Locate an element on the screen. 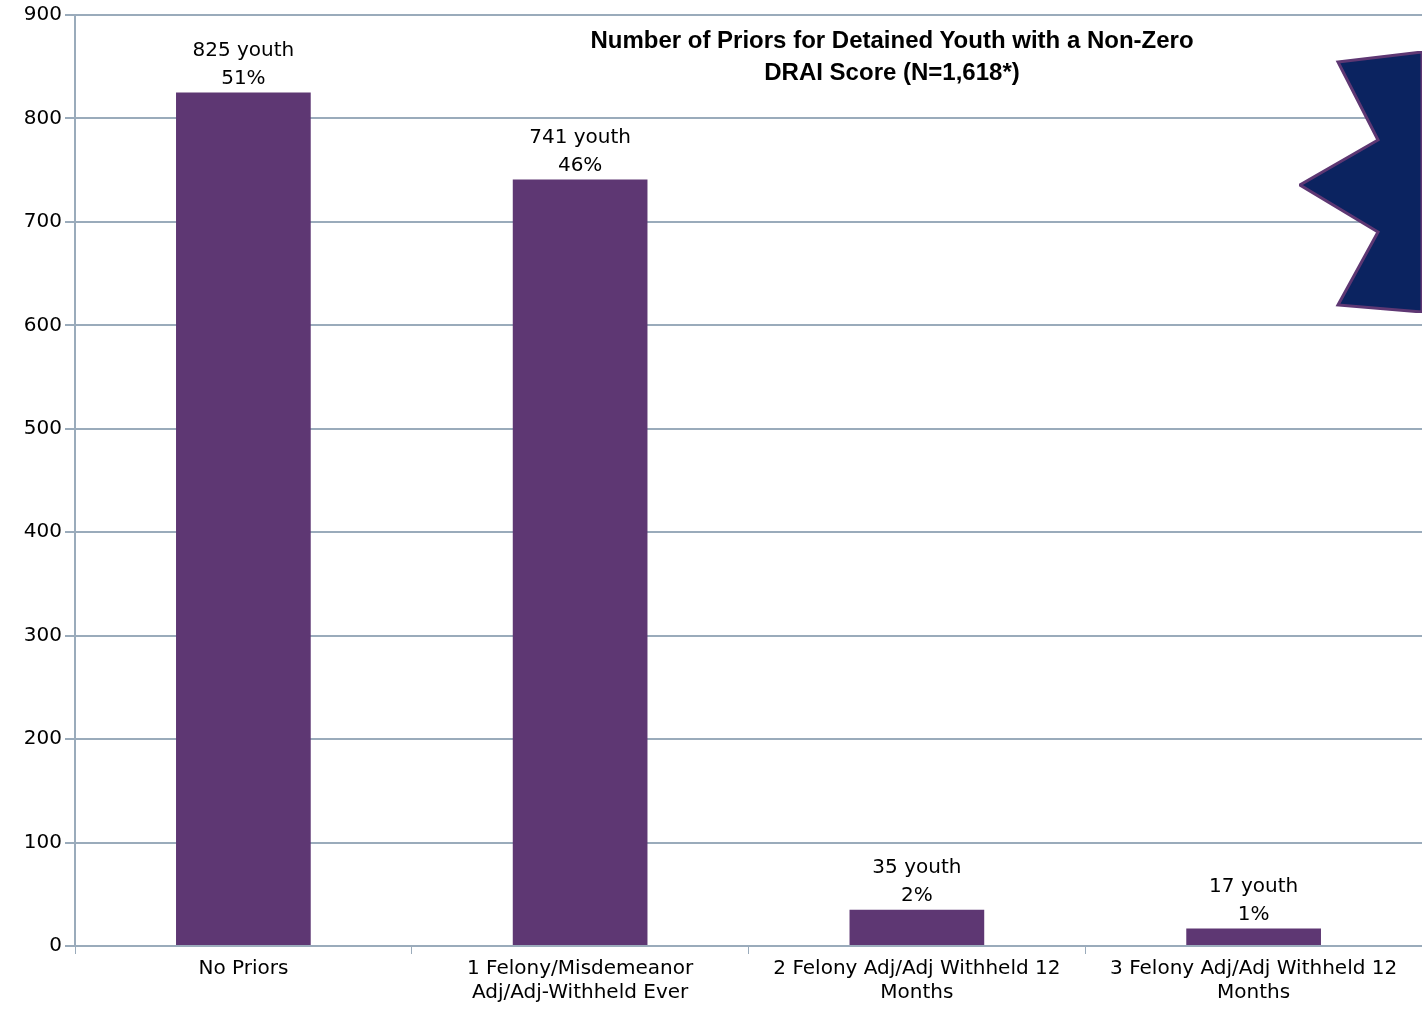  text: Number of Priors for Detained Youth with a Non-Zero DRAI Score (N=1,618*) is located at coordinates (892, 55).